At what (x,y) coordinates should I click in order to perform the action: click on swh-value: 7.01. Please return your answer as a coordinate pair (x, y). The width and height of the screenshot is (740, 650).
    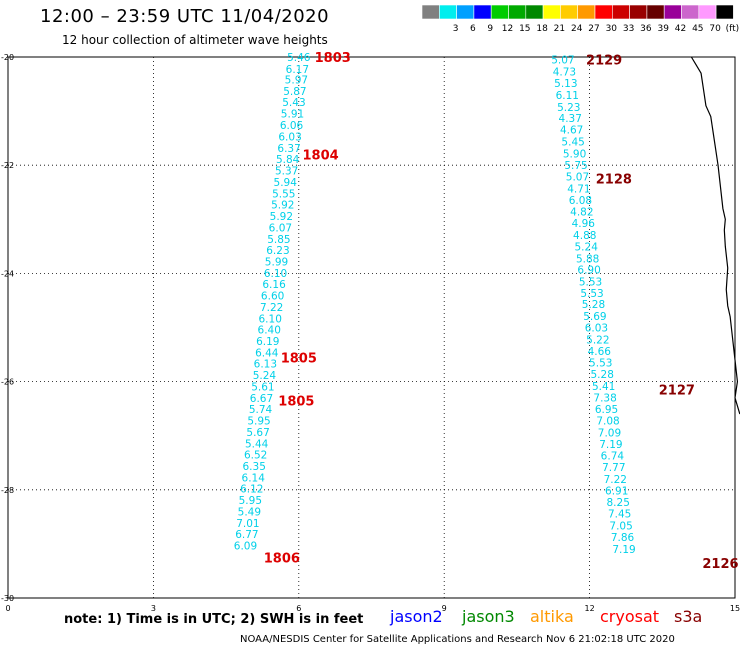
    Looking at the image, I should click on (247, 524).